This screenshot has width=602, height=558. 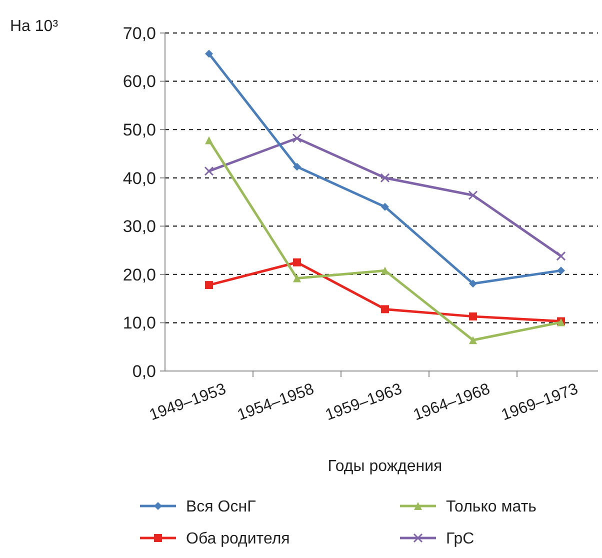 I want to click on legend-label: ГрС, so click(x=460, y=539).